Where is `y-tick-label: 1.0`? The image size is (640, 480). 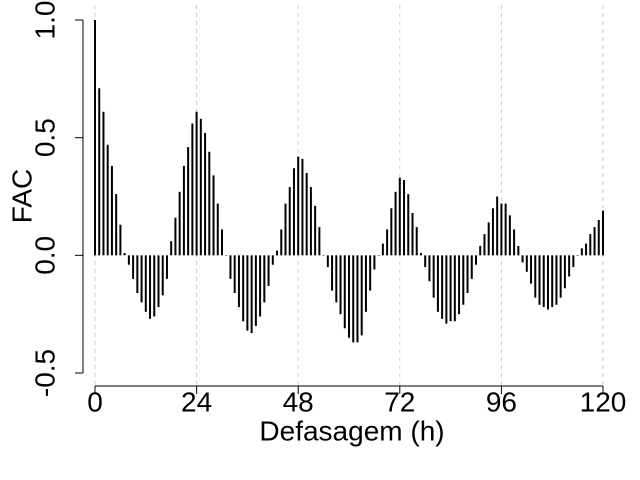 y-tick-label: 1.0 is located at coordinates (44, 20).